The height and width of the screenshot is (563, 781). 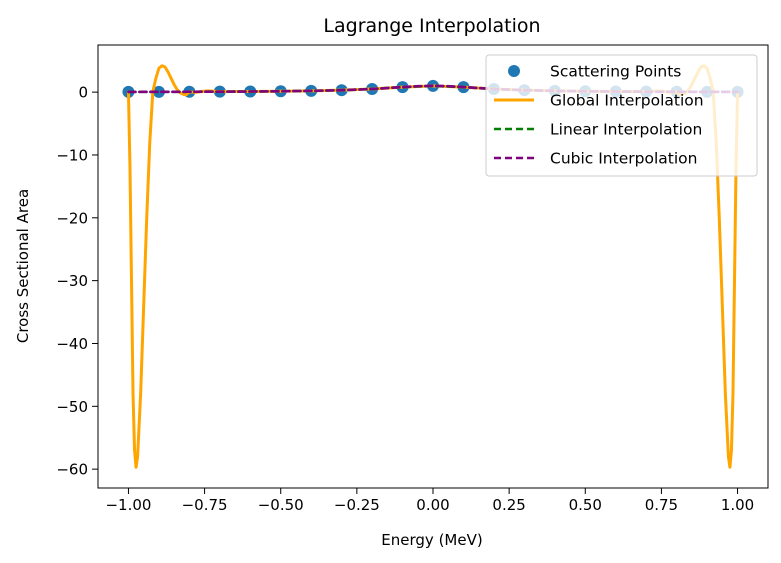 I want to click on legend-label-cubic-interpolation: Cubic Interpolation, so click(x=623, y=159).